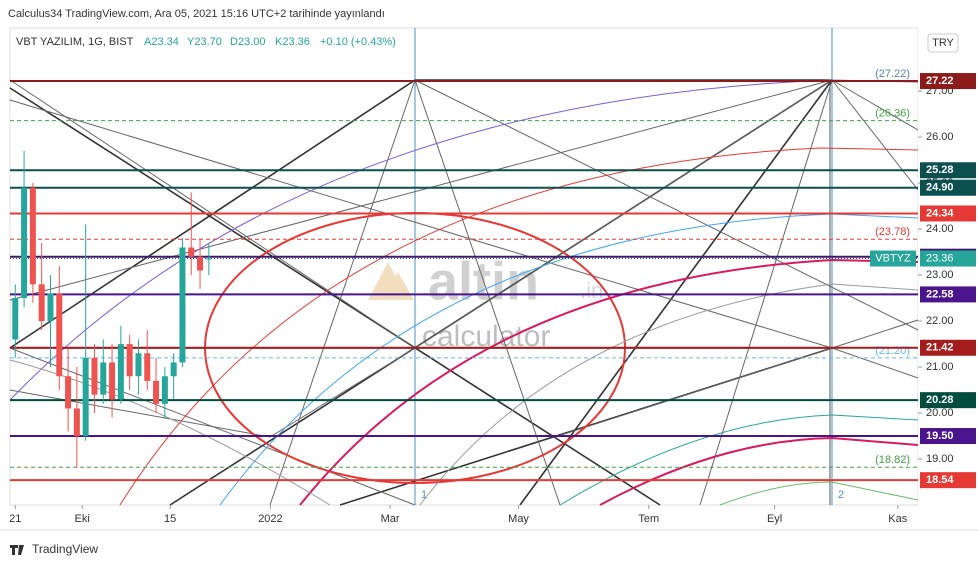 The height and width of the screenshot is (568, 978). I want to click on level-label: 25.28, so click(940, 170).